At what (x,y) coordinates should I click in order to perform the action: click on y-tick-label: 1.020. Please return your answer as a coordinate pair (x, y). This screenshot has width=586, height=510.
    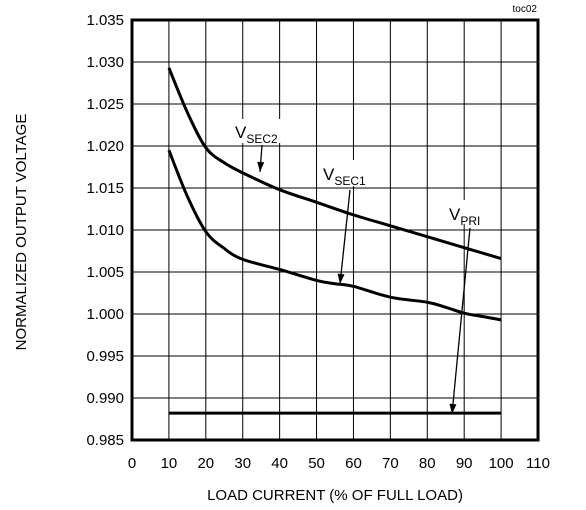
    Looking at the image, I should click on (105, 146).